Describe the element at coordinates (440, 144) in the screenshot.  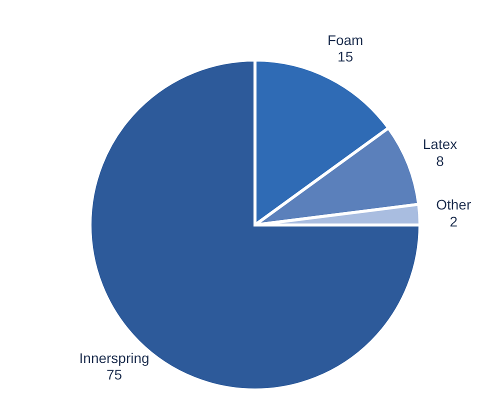
I see `slice-label: Latex` at that location.